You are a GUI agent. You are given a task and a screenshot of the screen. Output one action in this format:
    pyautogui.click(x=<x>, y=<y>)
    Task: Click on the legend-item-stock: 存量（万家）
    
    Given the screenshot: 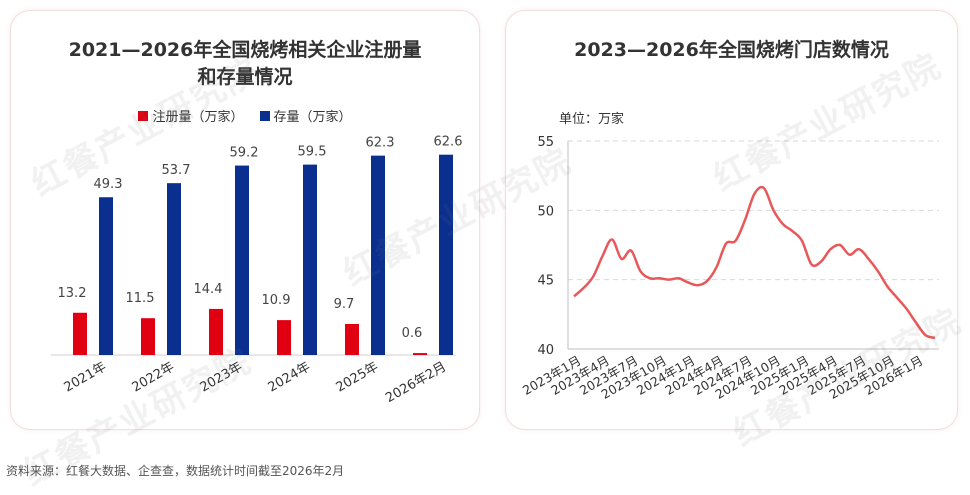 What is the action you would take?
    pyautogui.click(x=305, y=115)
    